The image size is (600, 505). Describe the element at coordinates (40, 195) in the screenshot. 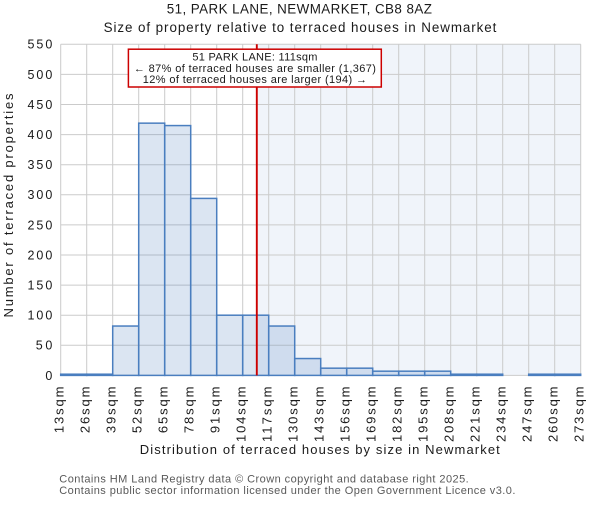

I see `svg-text: 300` at that location.